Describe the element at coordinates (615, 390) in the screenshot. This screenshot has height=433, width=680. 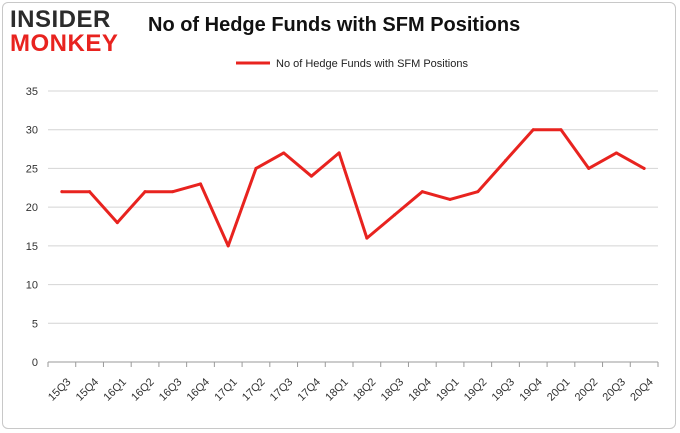
I see `x-tick-label: 20Q3` at that location.